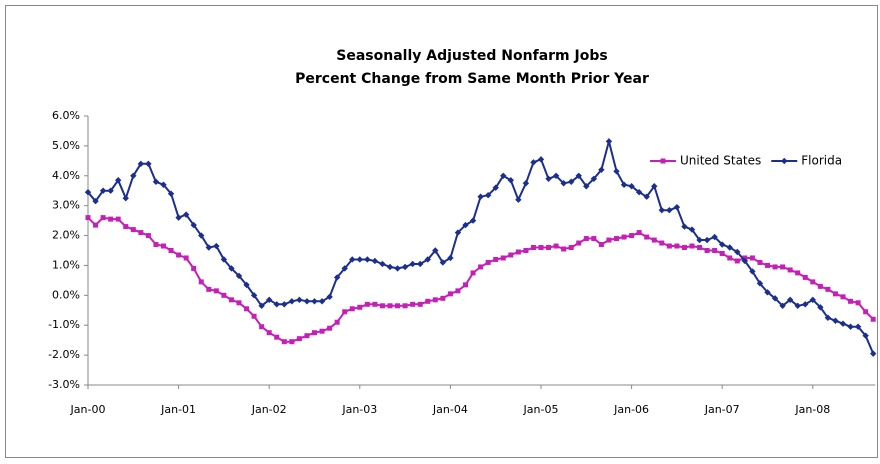 This screenshot has height=464, width=880. I want to click on y-tick-label: -1.0%, so click(64, 324).